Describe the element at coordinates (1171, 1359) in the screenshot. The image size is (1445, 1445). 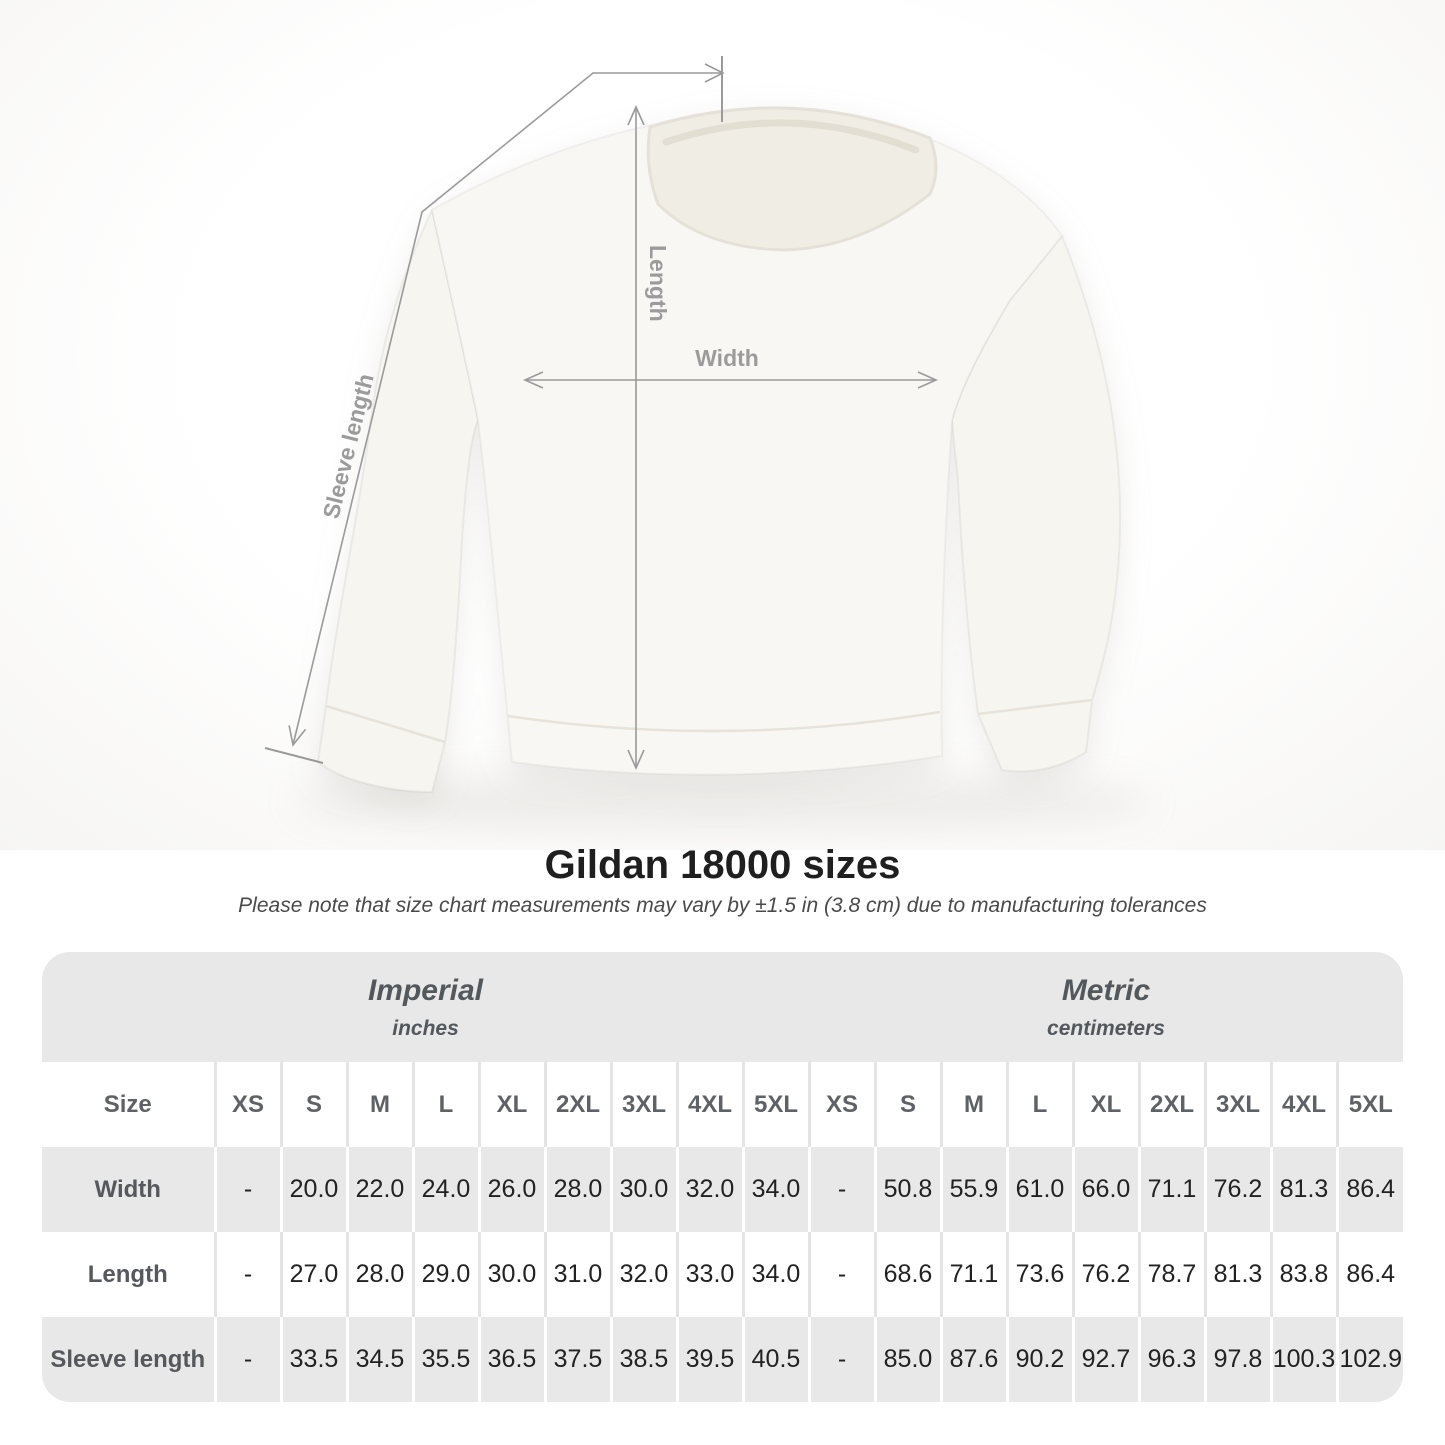
I see `measurement-value-cell: 96.3` at that location.